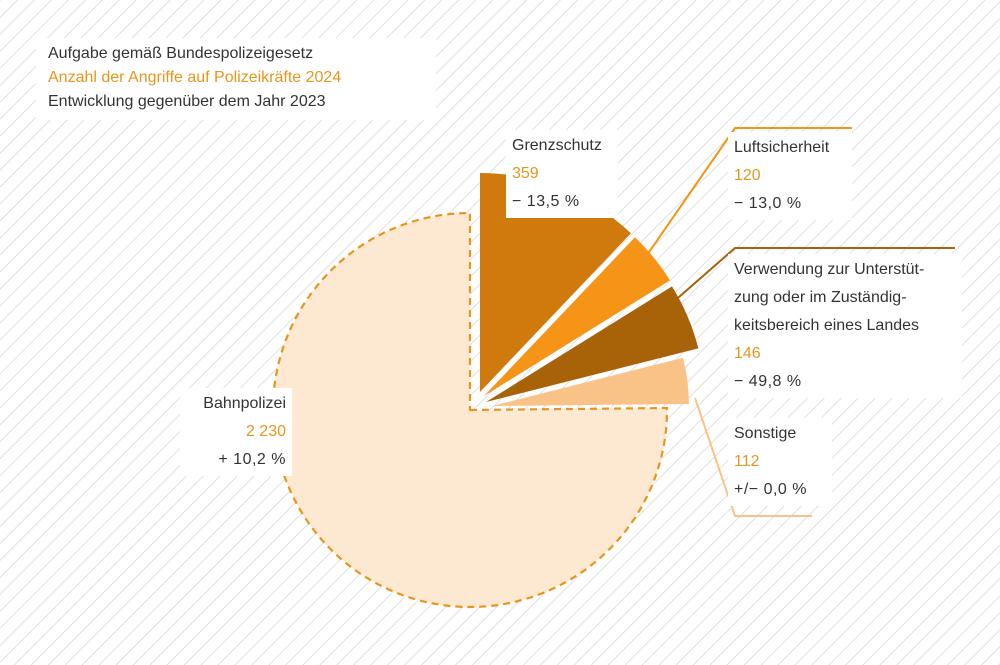 The height and width of the screenshot is (665, 1000). What do you see at coordinates (747, 353) in the screenshot?
I see `slice-value: 146` at bounding box center [747, 353].